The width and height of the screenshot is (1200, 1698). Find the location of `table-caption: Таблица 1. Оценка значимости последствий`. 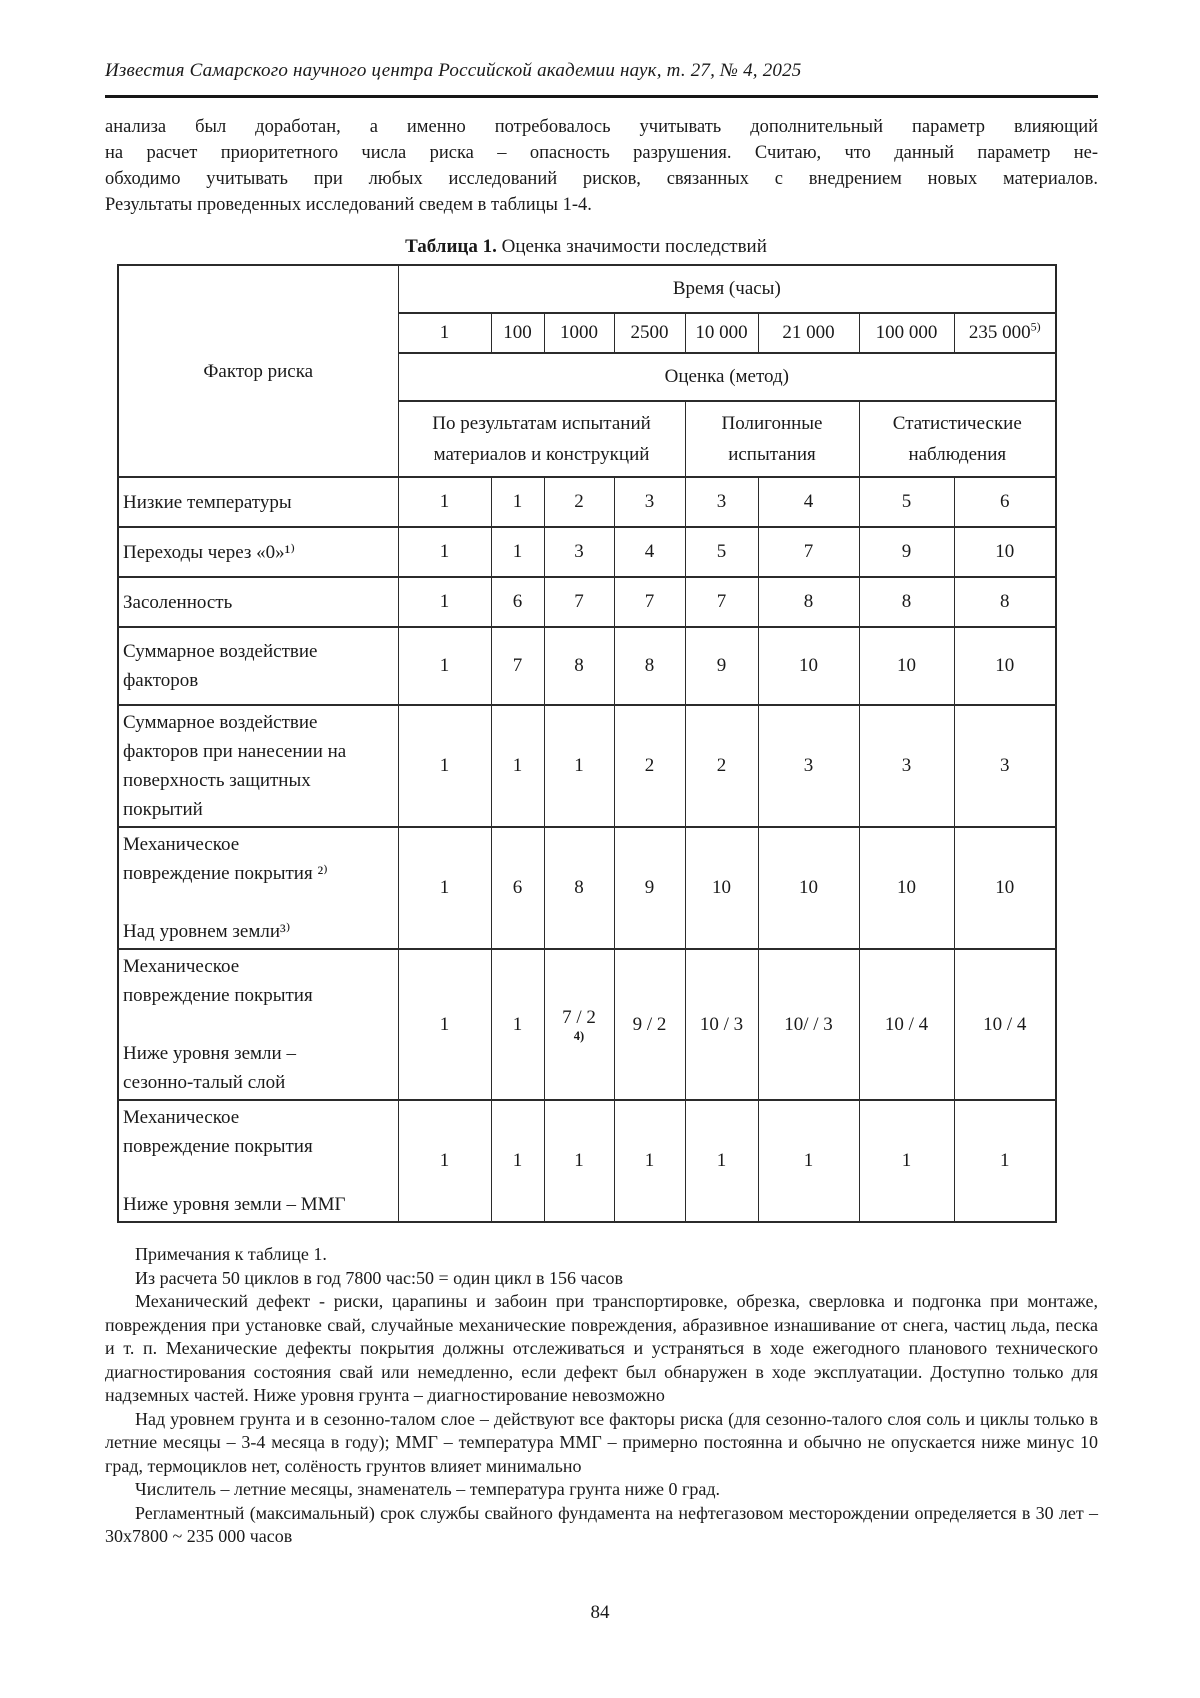

table-caption: Таблица 1. Оценка значимости последствий is located at coordinates (586, 247).